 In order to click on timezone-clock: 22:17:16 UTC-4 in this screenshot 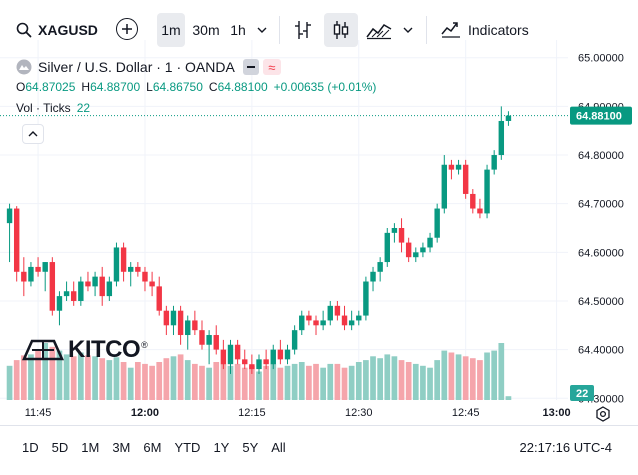, I will do `click(566, 447)`.